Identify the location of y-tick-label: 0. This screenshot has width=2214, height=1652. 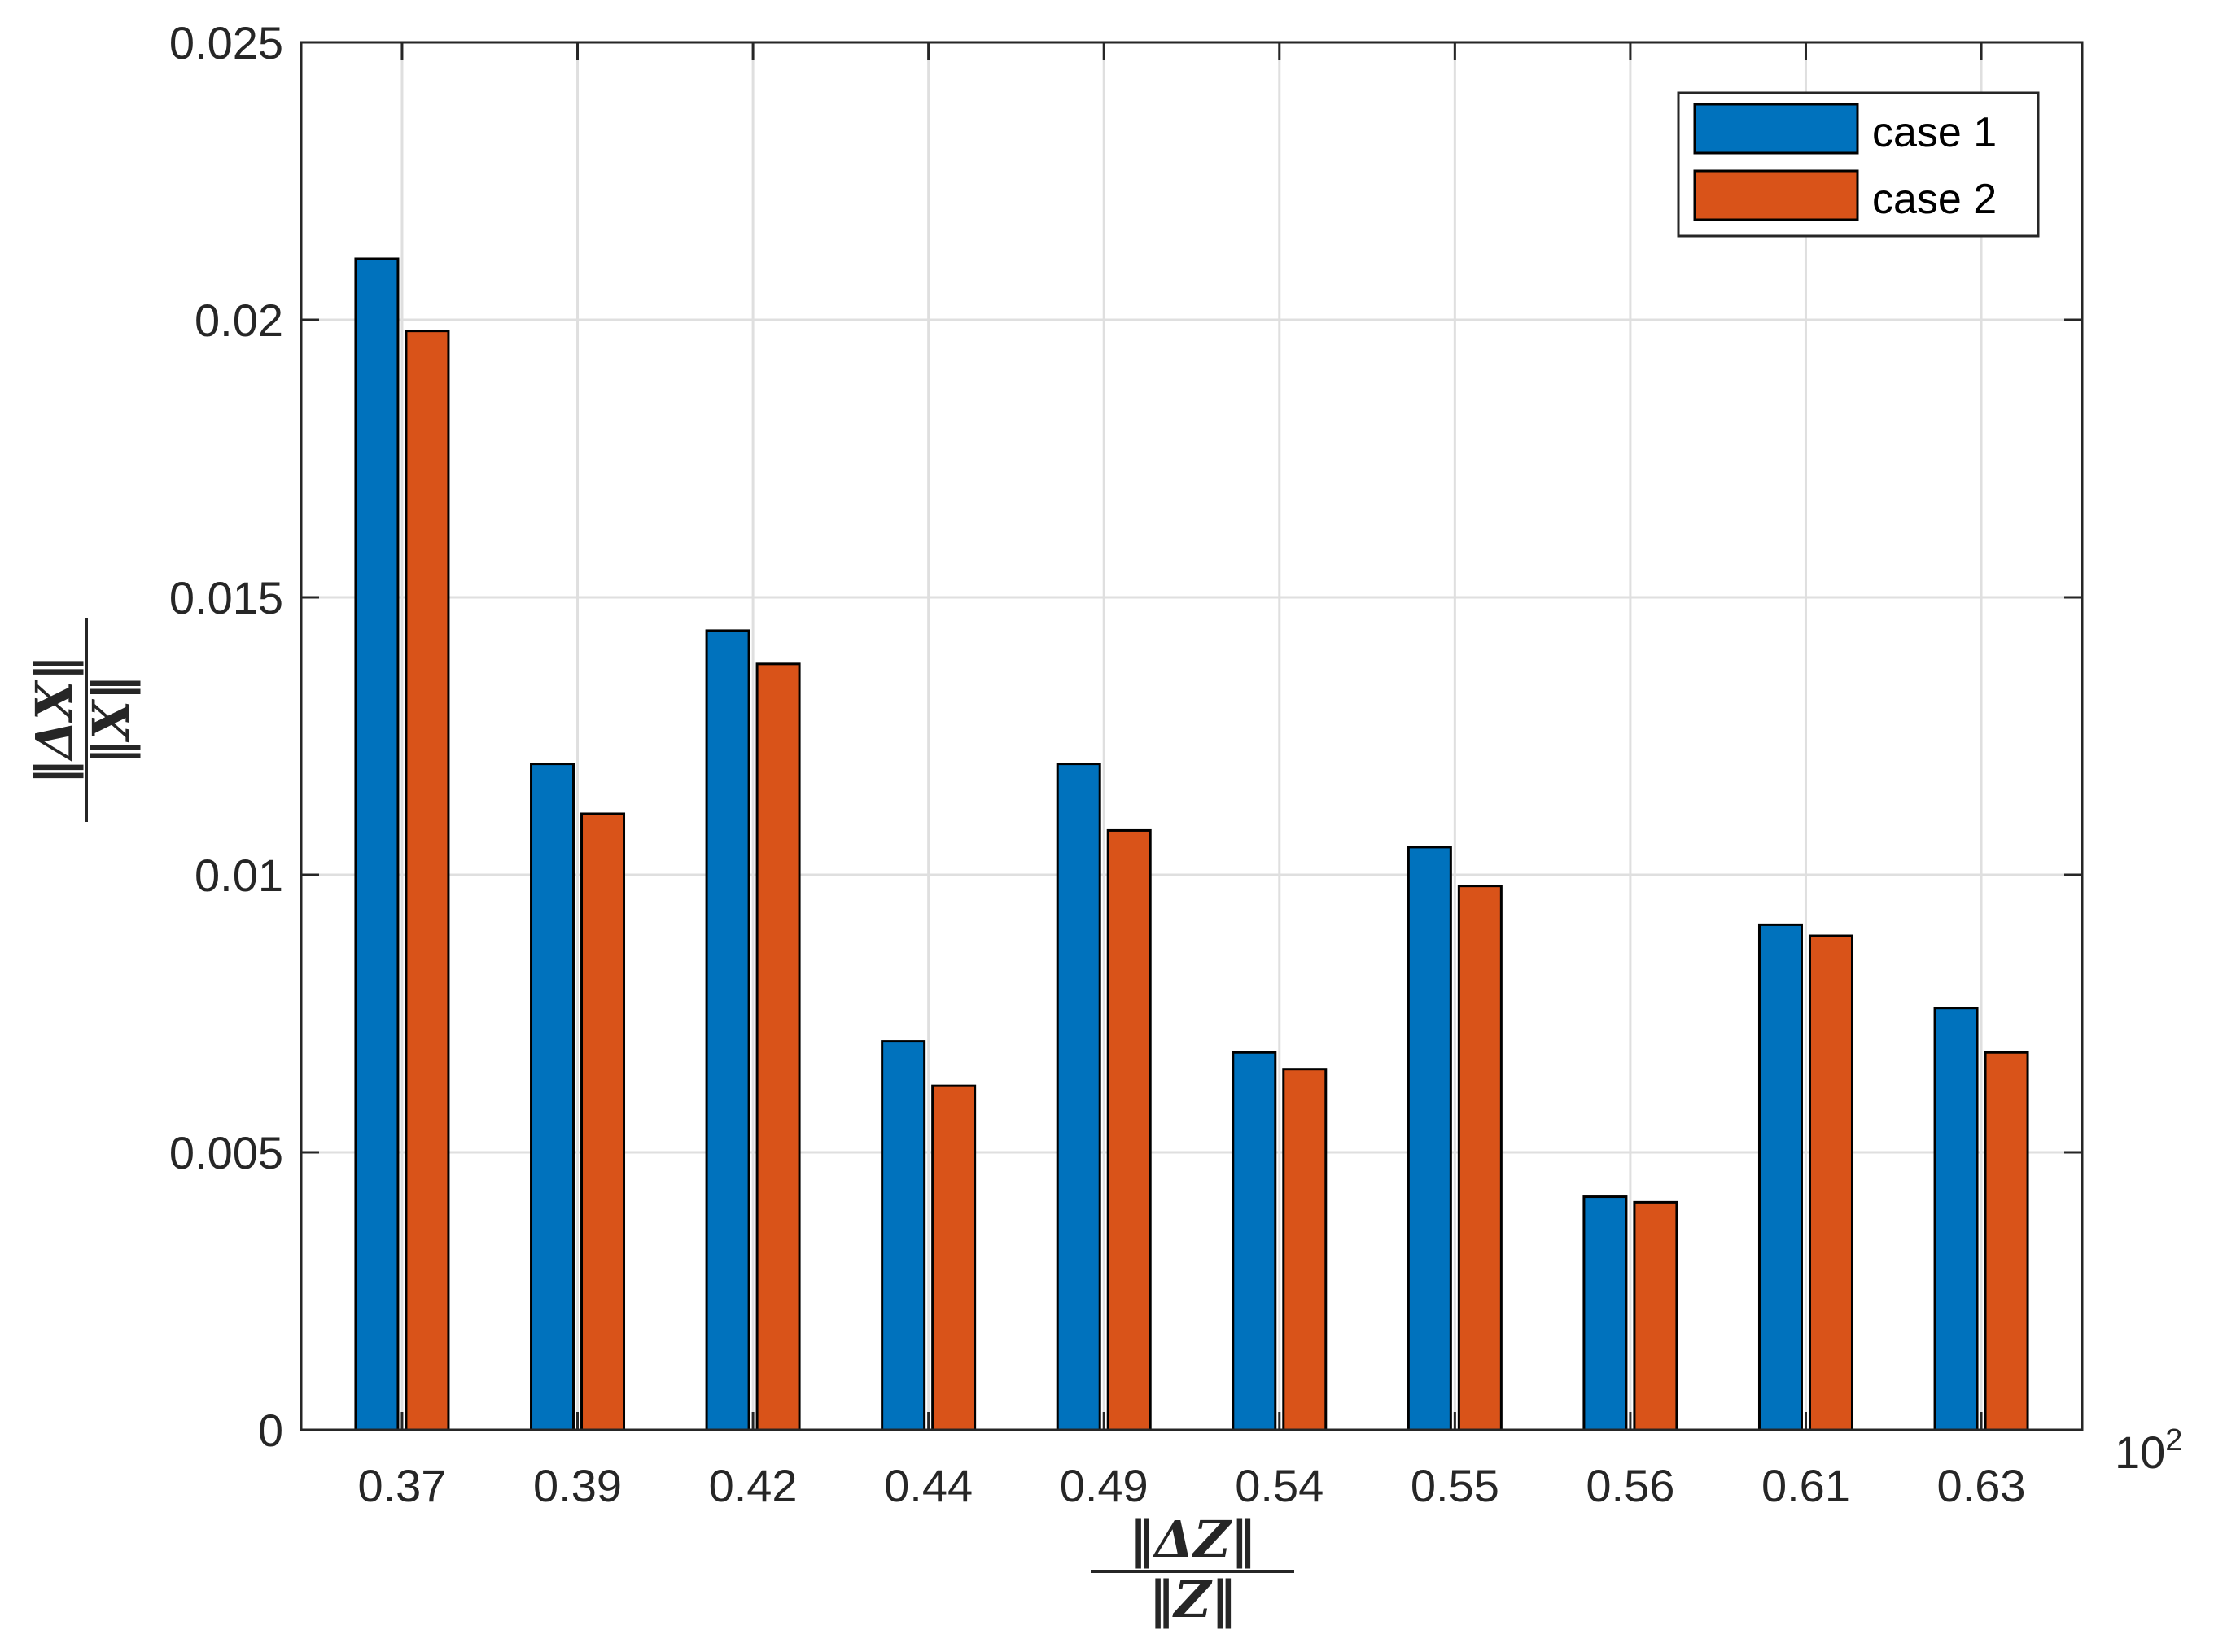
(270, 1430).